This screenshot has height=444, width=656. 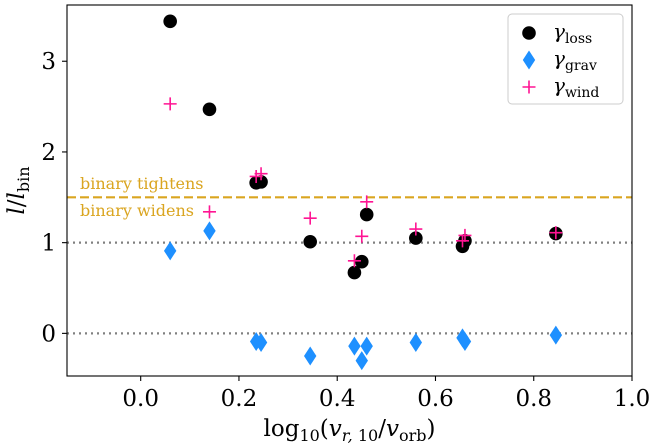 What do you see at coordinates (350, 430) in the screenshot?
I see `x-axis-label: log10(vr, 10/vorb)` at bounding box center [350, 430].